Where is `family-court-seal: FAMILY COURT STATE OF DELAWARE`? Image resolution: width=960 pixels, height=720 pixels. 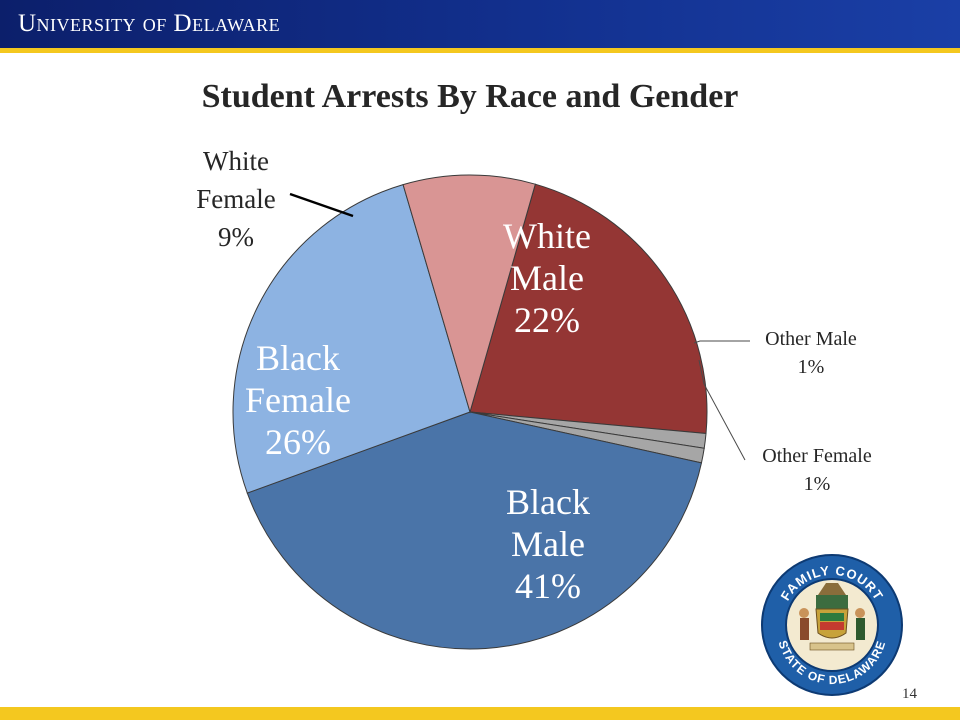
family-court-seal: FAMILY COURT STATE OF DELAWARE is located at coordinates (832, 625).